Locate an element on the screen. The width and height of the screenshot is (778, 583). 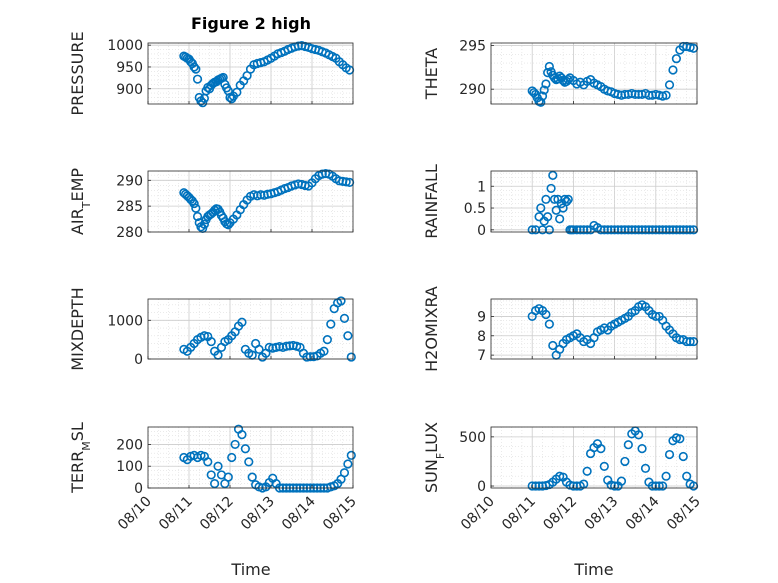
x-tick-label: 08/15 is located at coordinates (684, 514).